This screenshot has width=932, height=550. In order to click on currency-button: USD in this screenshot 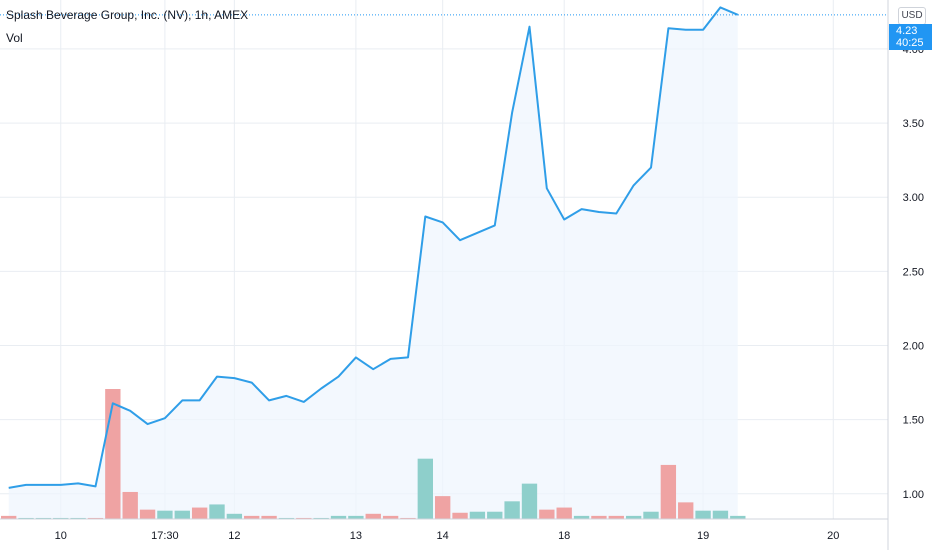, I will do `click(912, 16)`.